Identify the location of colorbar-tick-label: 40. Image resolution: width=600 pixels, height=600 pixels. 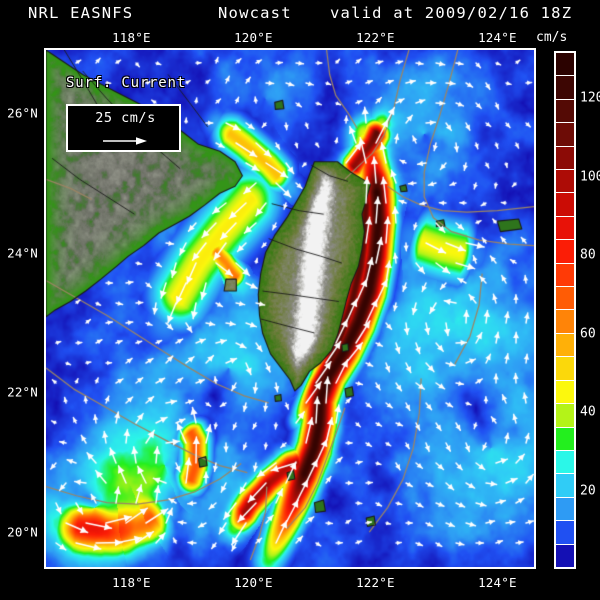
(588, 412).